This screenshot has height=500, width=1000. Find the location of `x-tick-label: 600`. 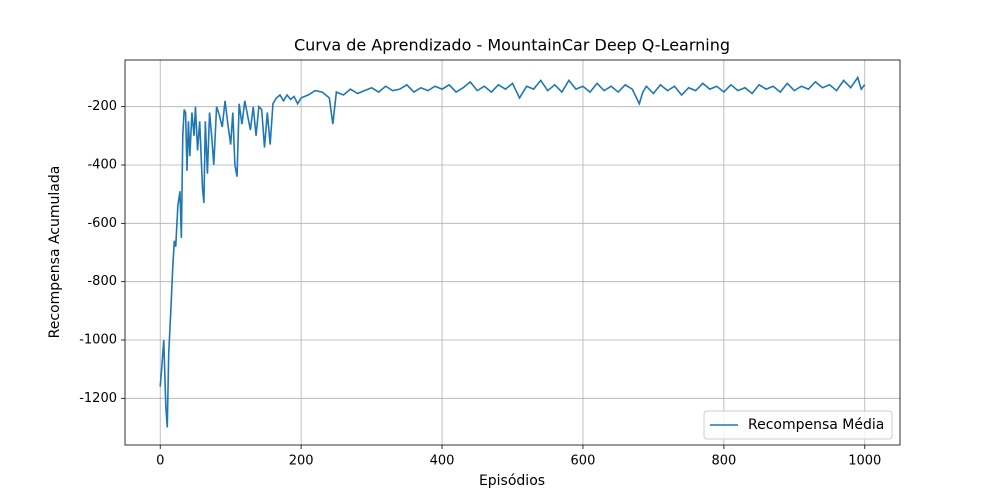

x-tick-label: 600 is located at coordinates (583, 461).